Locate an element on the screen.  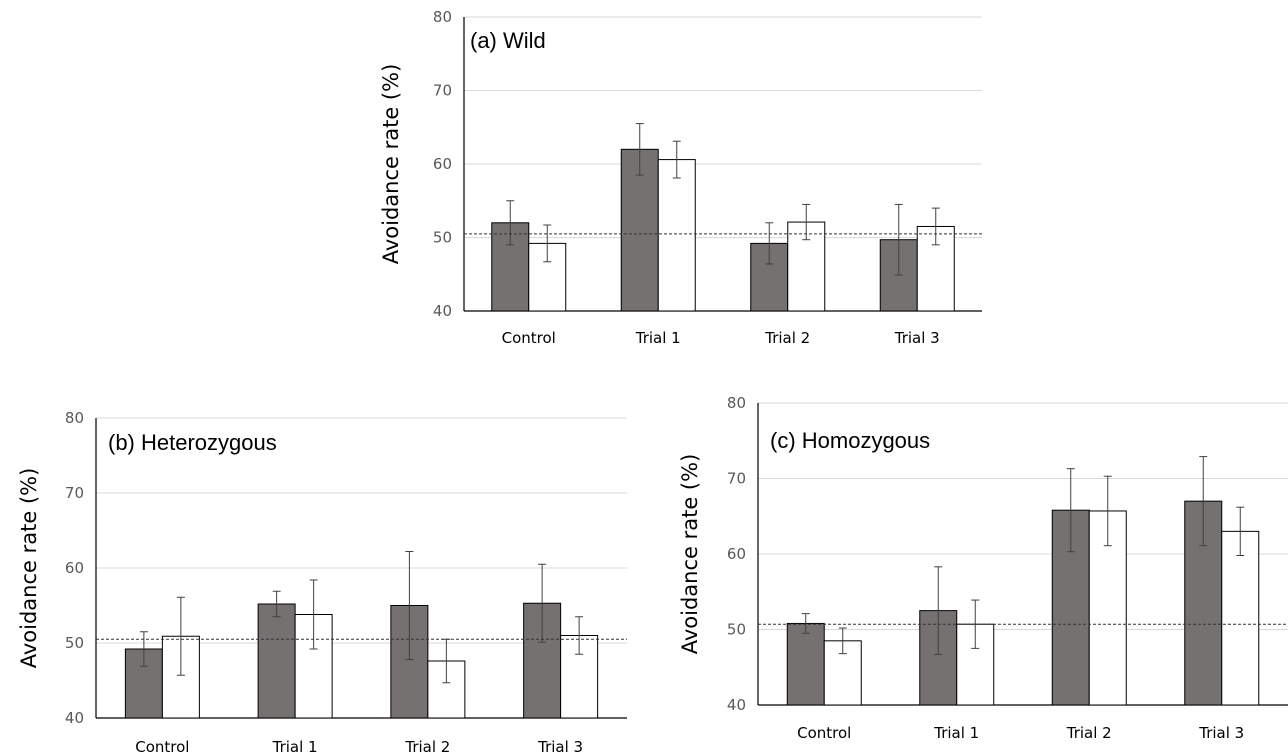
panel-title: (b) Heterozygous is located at coordinates (192, 442).